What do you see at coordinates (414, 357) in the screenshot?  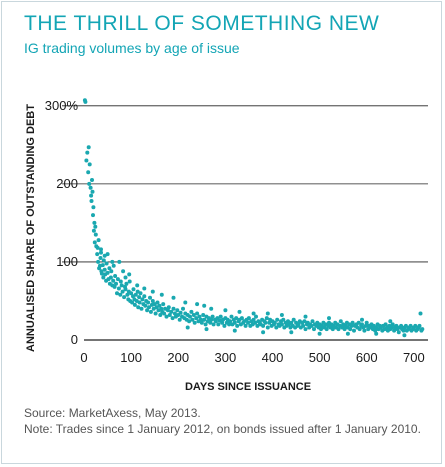 I see `x-tick-700: 700` at bounding box center [414, 357].